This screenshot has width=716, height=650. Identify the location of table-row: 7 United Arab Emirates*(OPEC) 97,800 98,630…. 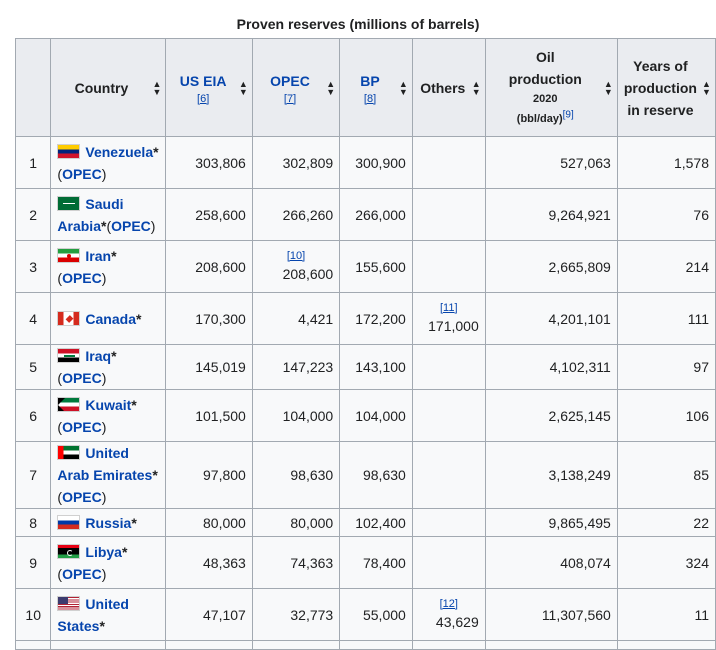
(365, 475).